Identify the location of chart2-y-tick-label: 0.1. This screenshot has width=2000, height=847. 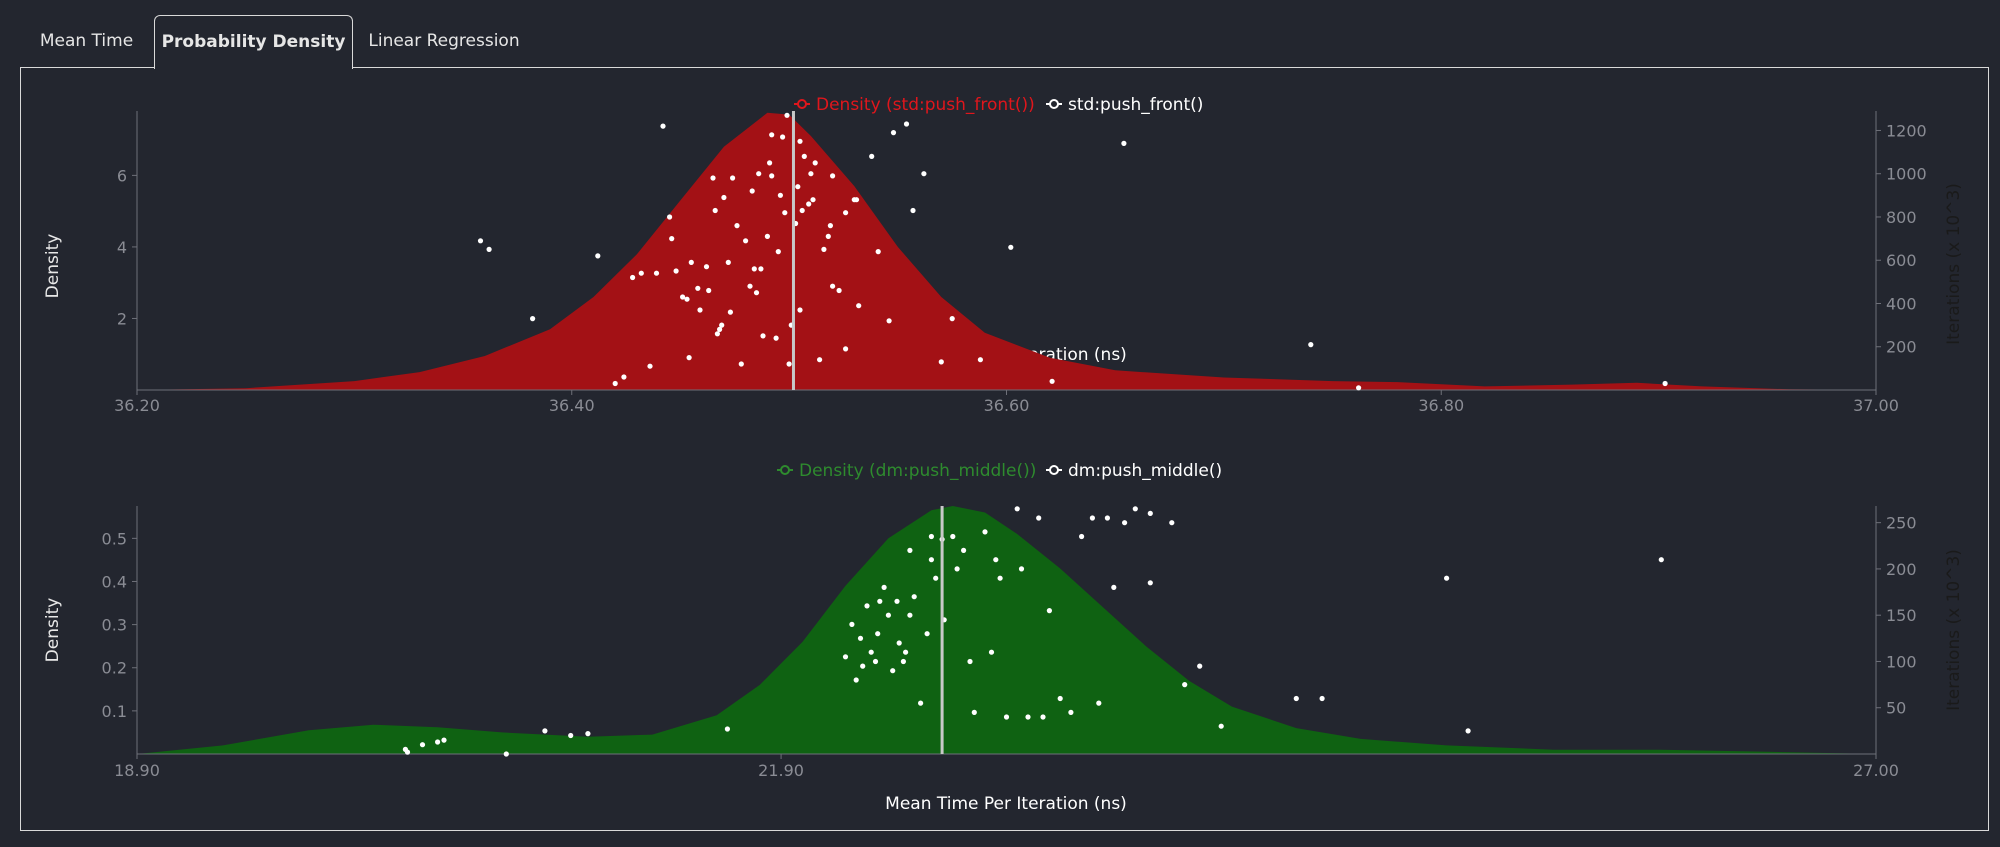
(114, 711).